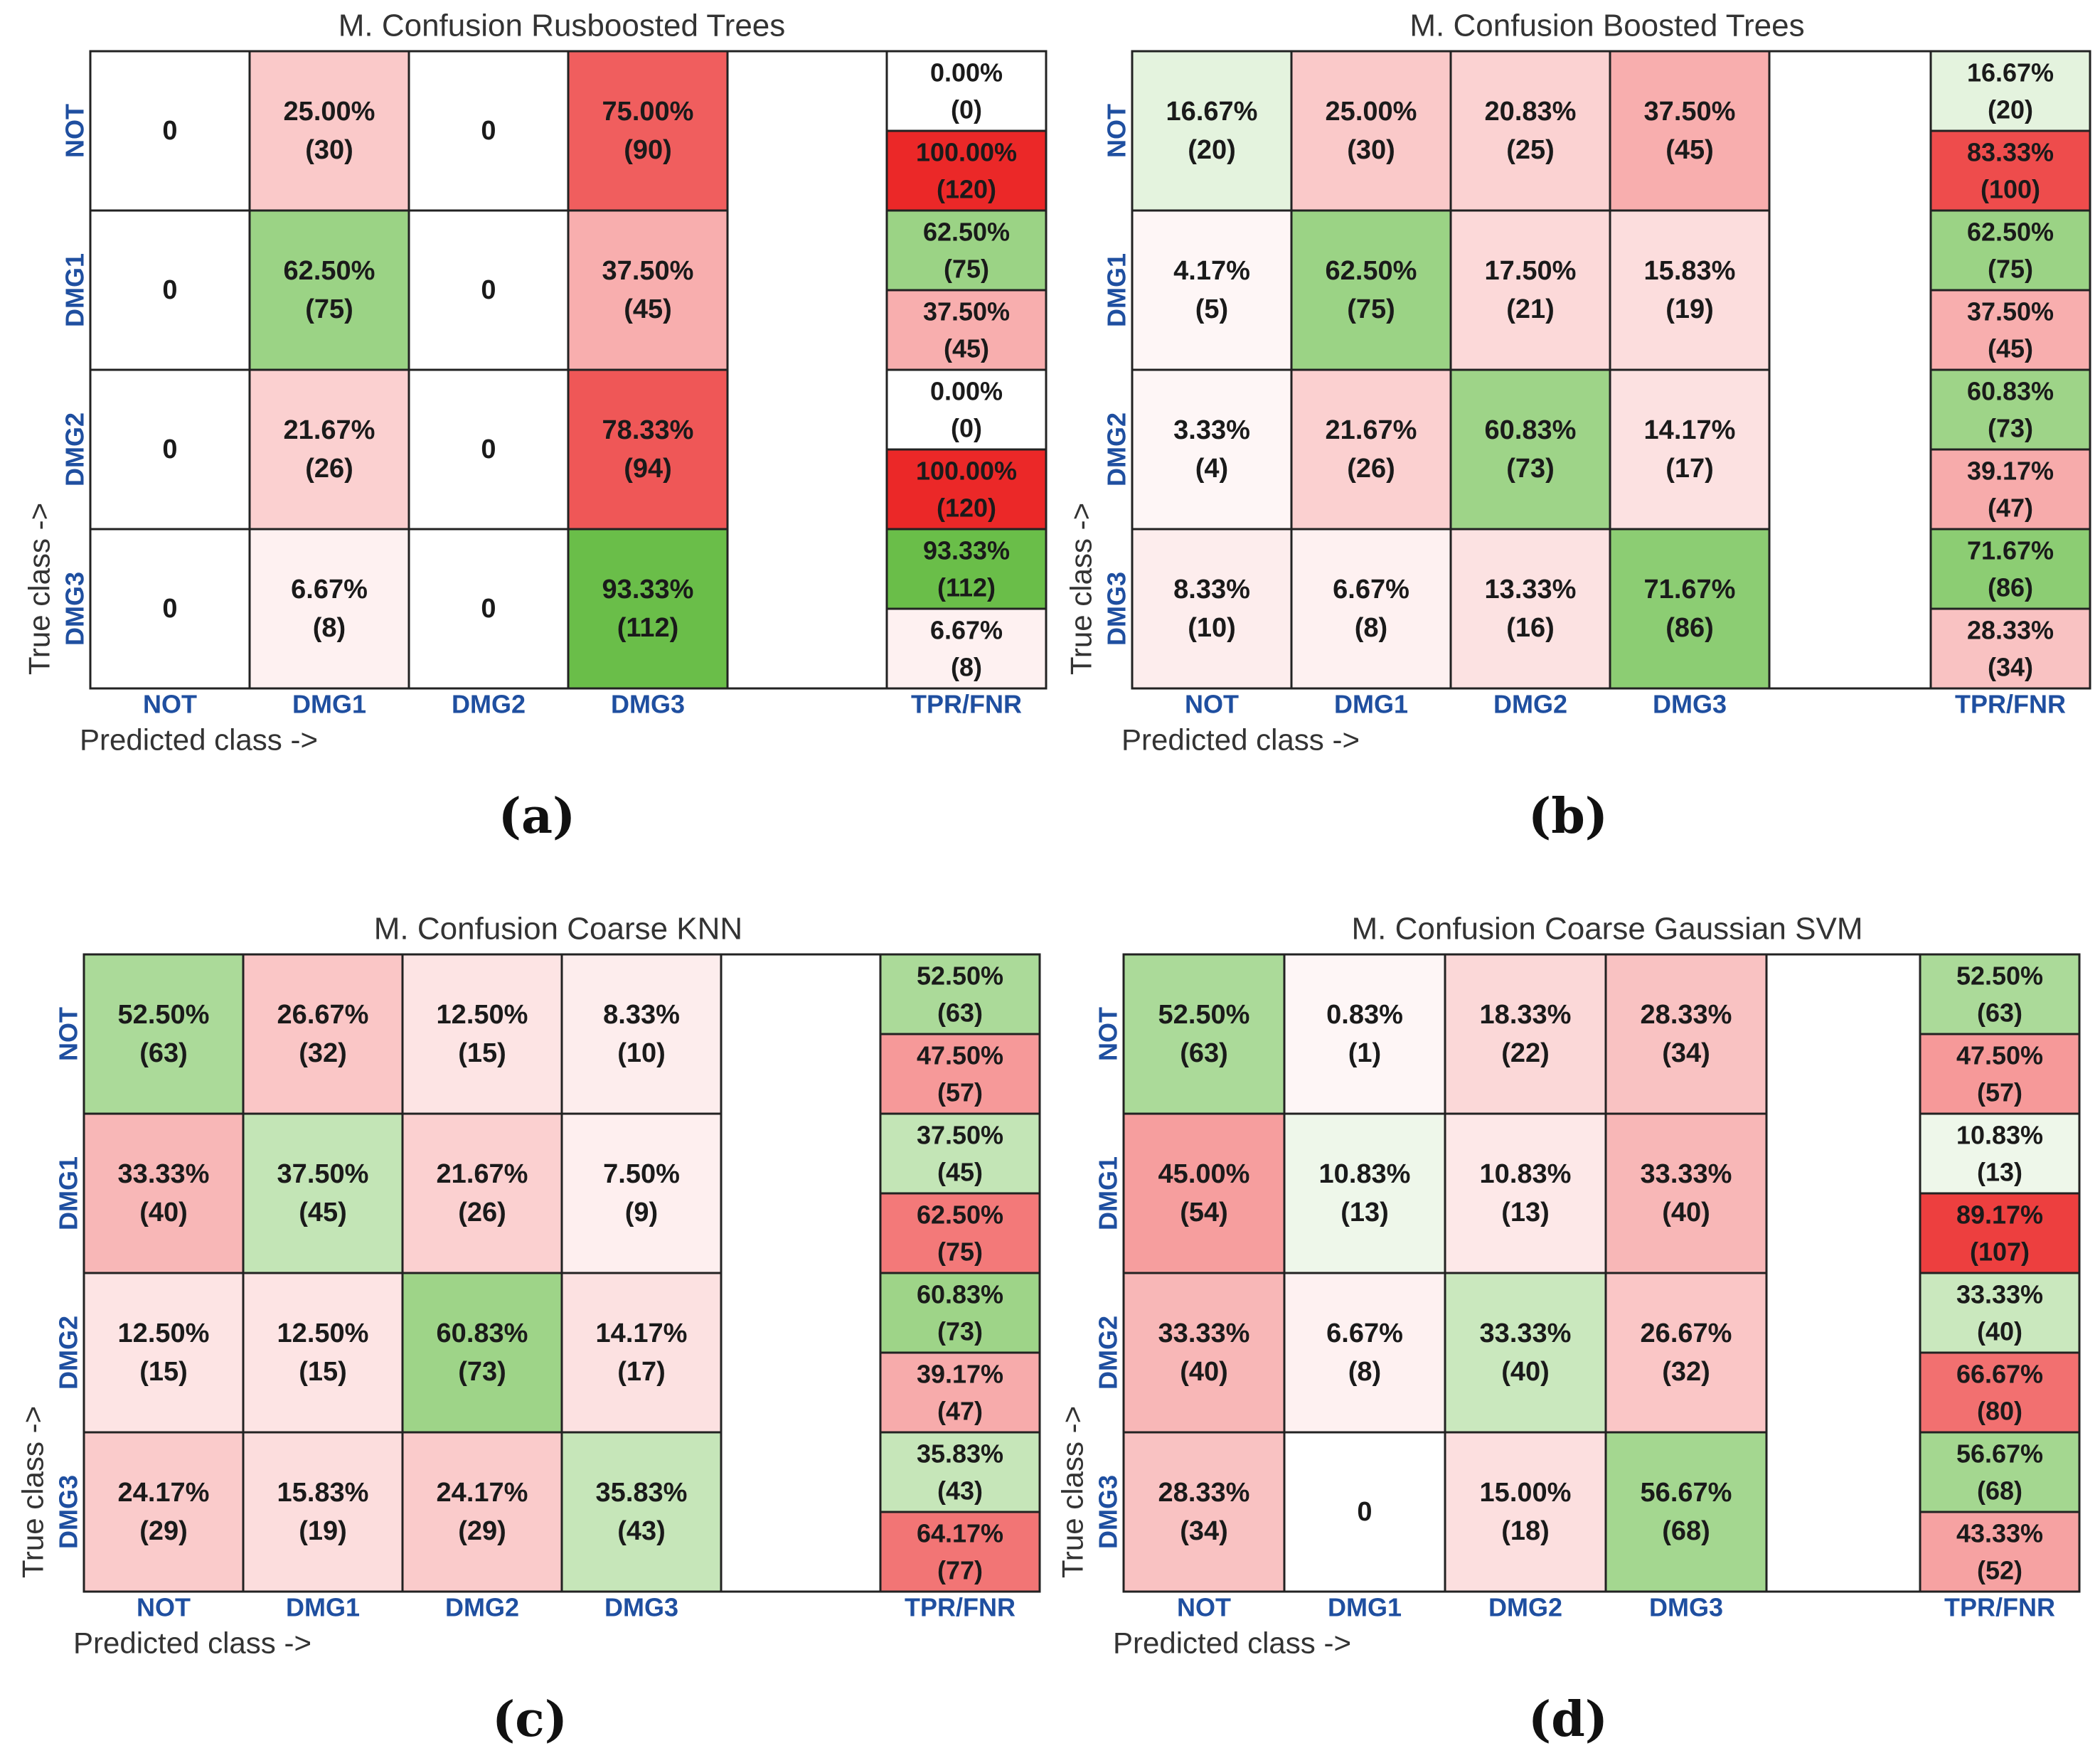 The height and width of the screenshot is (1763, 2100). I want to click on fnr-percent: 83.33%, so click(2011, 152).